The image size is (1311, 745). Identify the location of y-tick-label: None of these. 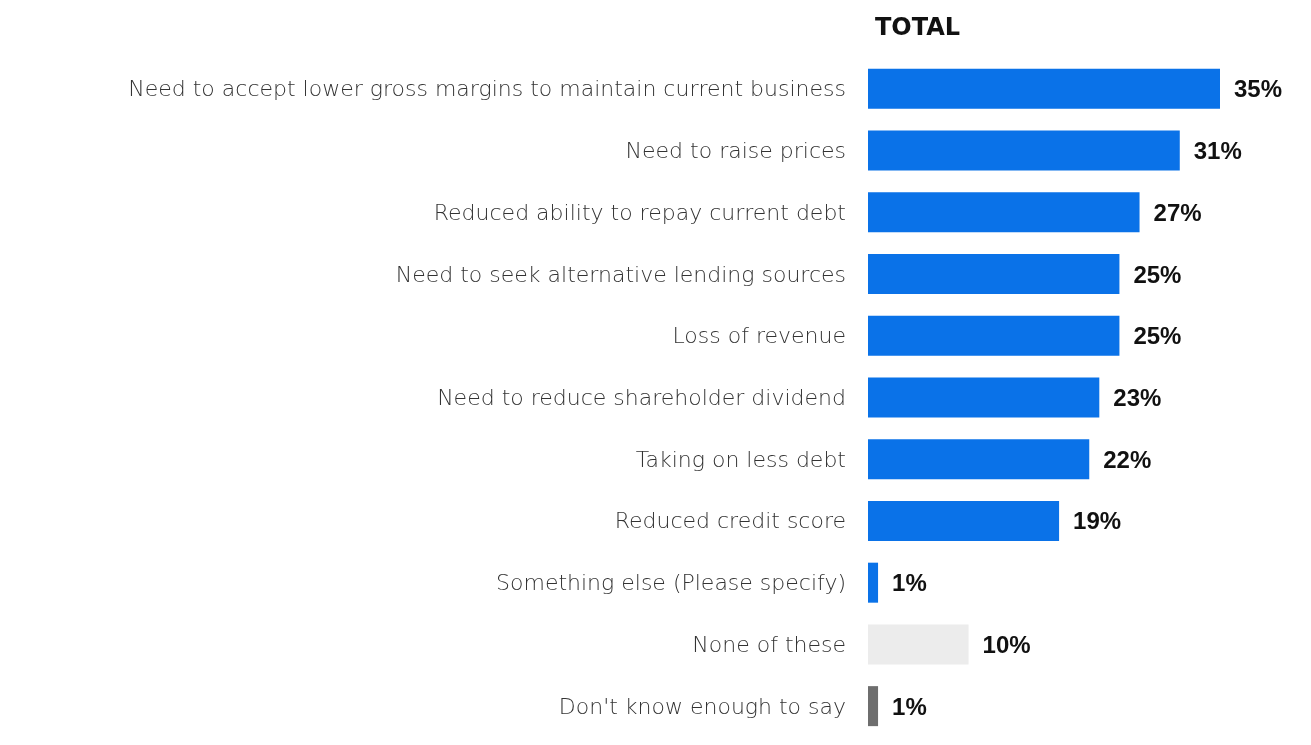
(769, 644).